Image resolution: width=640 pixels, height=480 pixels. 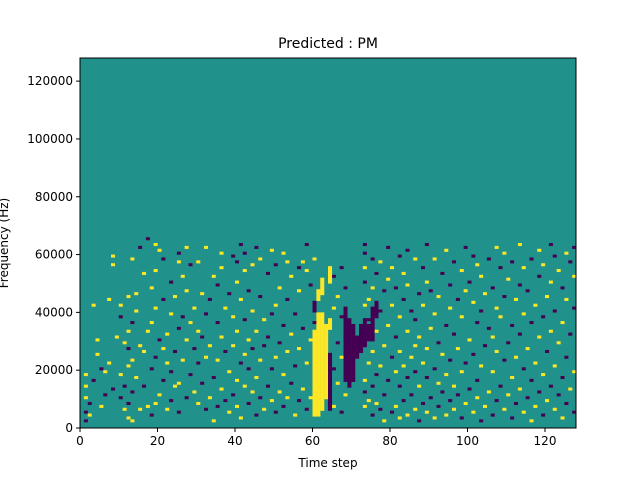 What do you see at coordinates (545, 441) in the screenshot?
I see `x-tick-label: 120` at bounding box center [545, 441].